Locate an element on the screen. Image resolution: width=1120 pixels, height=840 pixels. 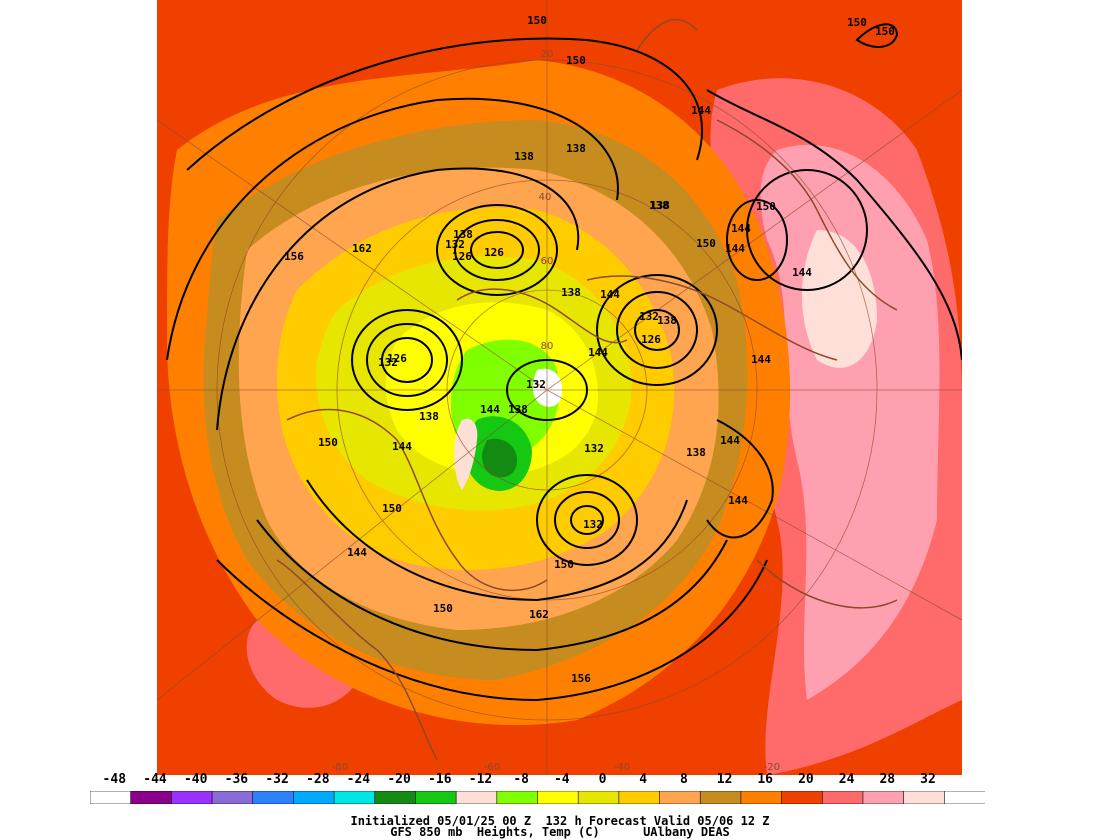
colorbar-tick-label: -44 is located at coordinates (155, 779).